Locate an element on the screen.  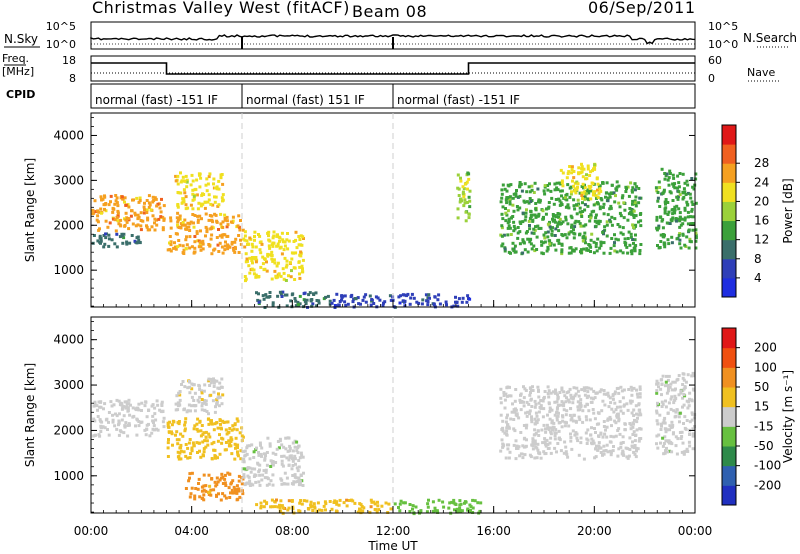
velocity-colorbar-label: 15 is located at coordinates (761, 407).